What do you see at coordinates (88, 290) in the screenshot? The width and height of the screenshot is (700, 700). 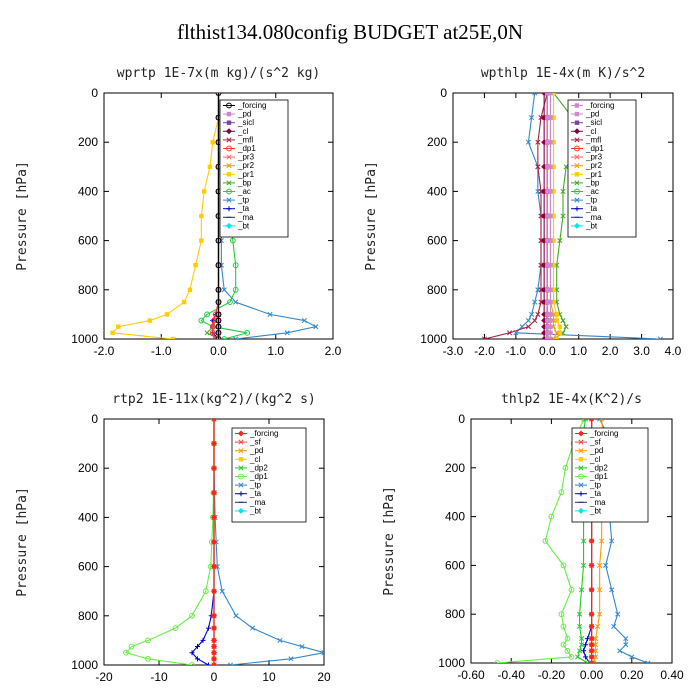 I see `y-tick-label: 800` at bounding box center [88, 290].